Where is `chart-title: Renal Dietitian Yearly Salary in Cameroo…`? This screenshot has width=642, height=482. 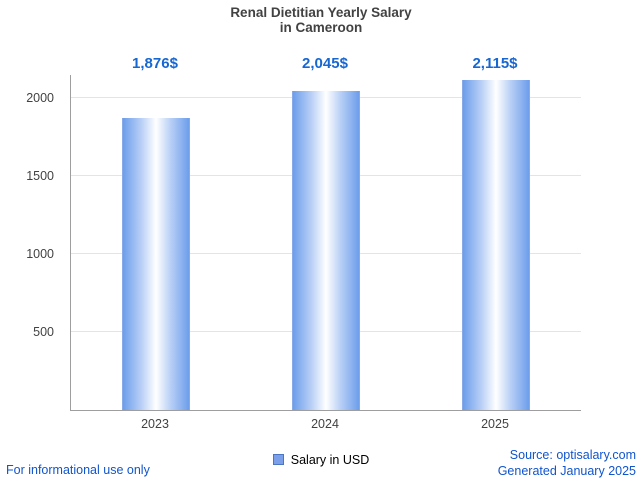
chart-title: Renal Dietitian Yearly Salary in Cameroo… is located at coordinates (321, 20).